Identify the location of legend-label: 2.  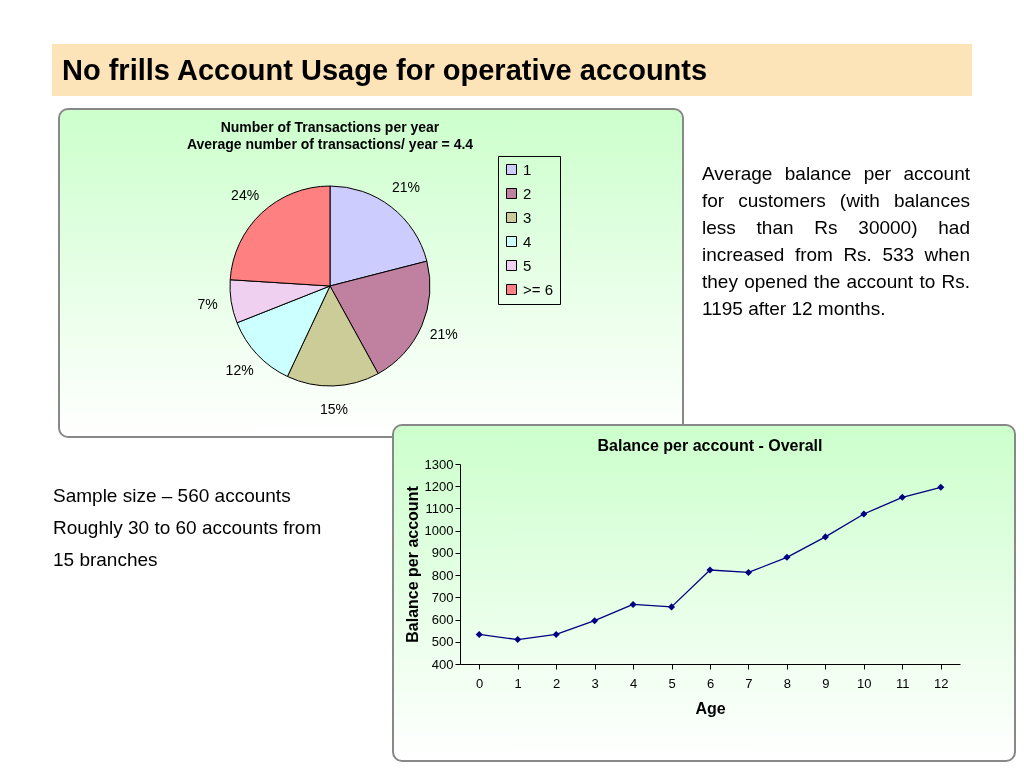
(527, 193).